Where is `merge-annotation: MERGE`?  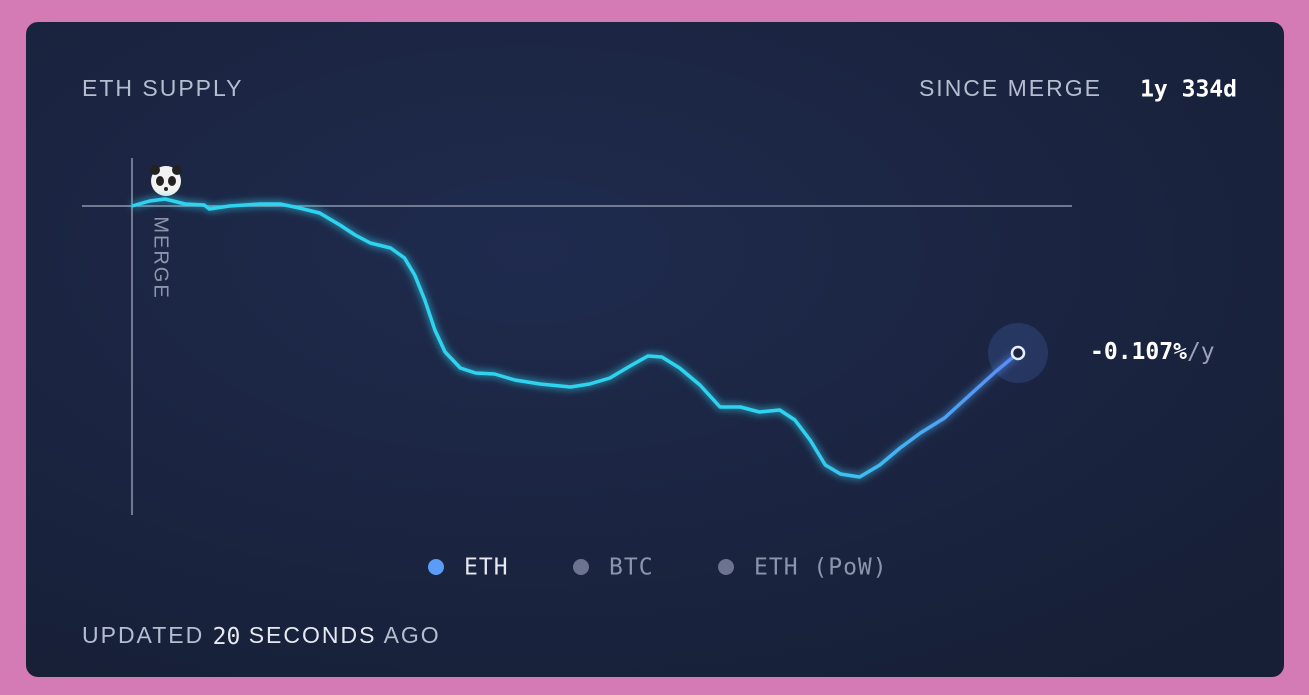 merge-annotation: MERGE is located at coordinates (161, 257).